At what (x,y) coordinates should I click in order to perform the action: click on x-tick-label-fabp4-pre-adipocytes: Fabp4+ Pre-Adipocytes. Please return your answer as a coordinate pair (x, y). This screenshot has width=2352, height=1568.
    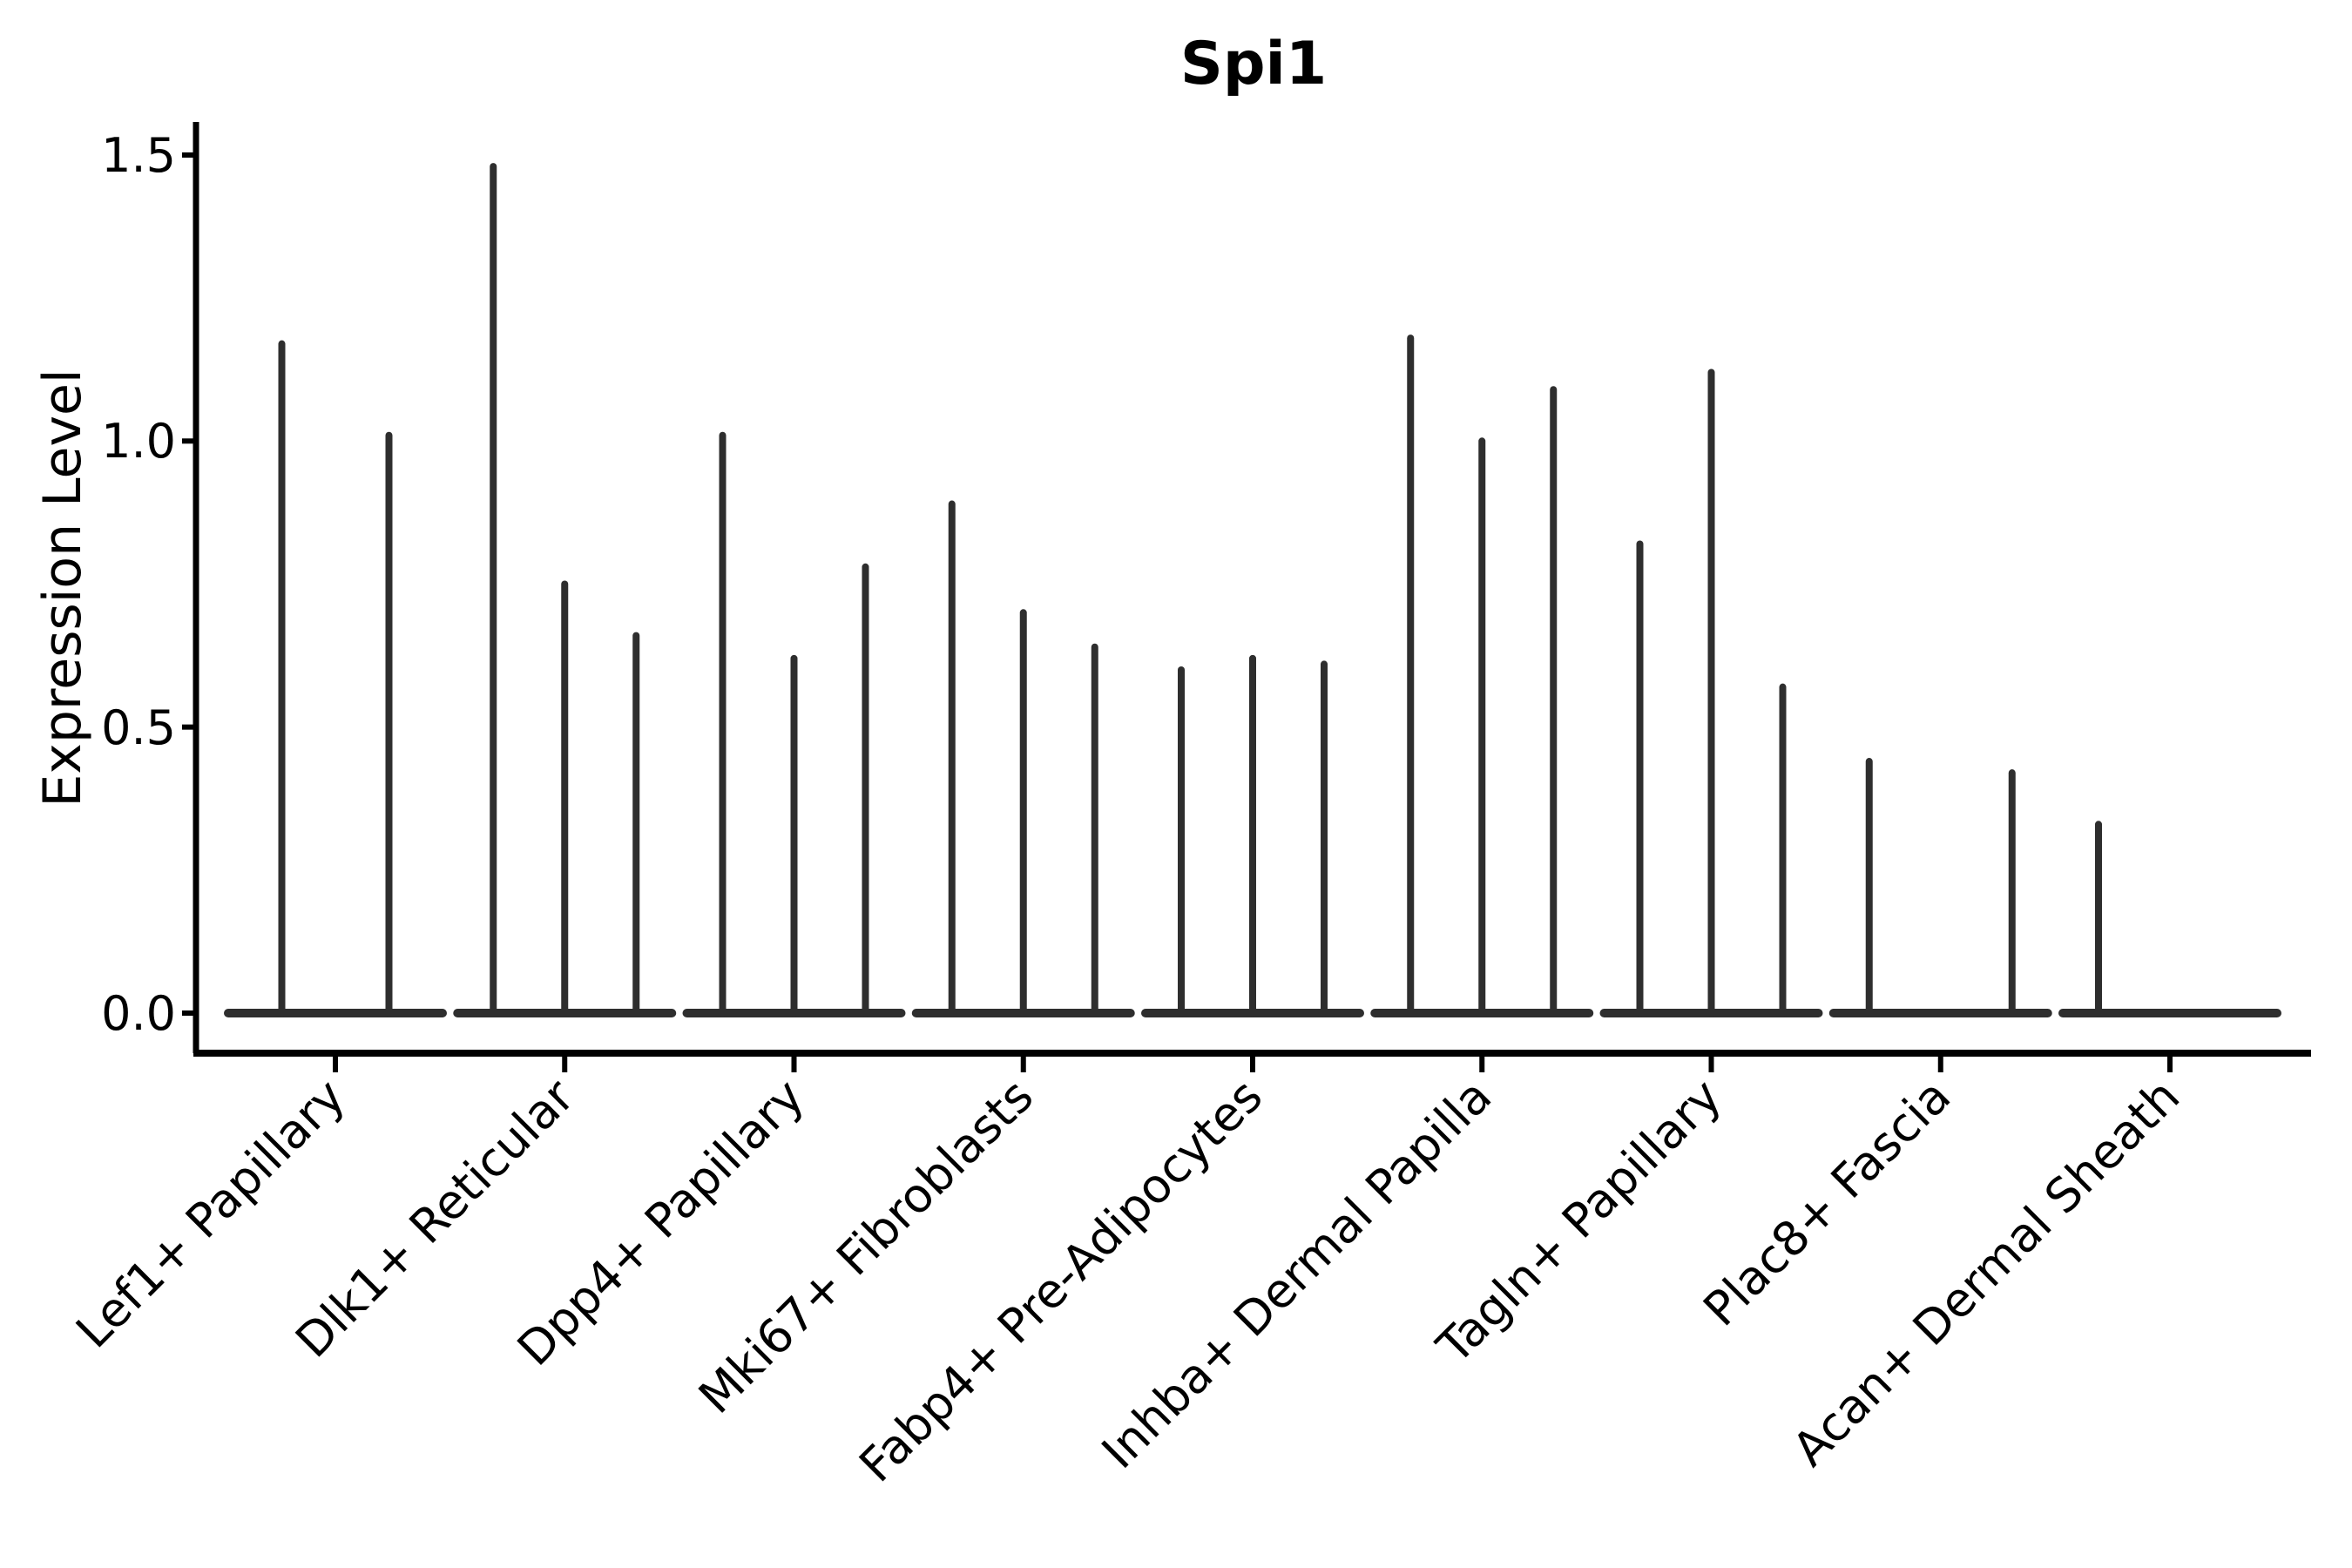
    Looking at the image, I should click on (1060, 1281).